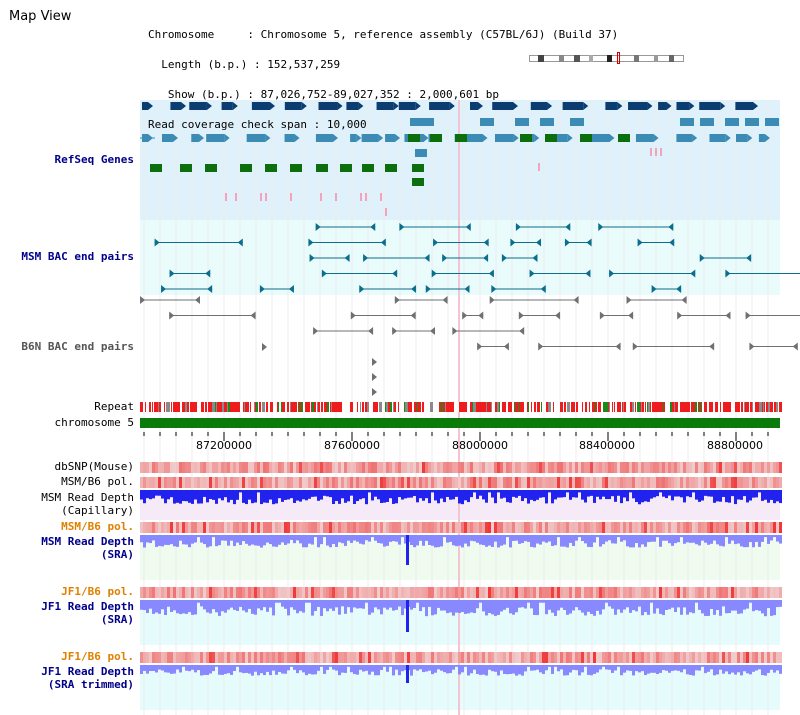 The image size is (800, 715). Describe the element at coordinates (606, 58) in the screenshot. I see `chromosome-ideogram` at that location.